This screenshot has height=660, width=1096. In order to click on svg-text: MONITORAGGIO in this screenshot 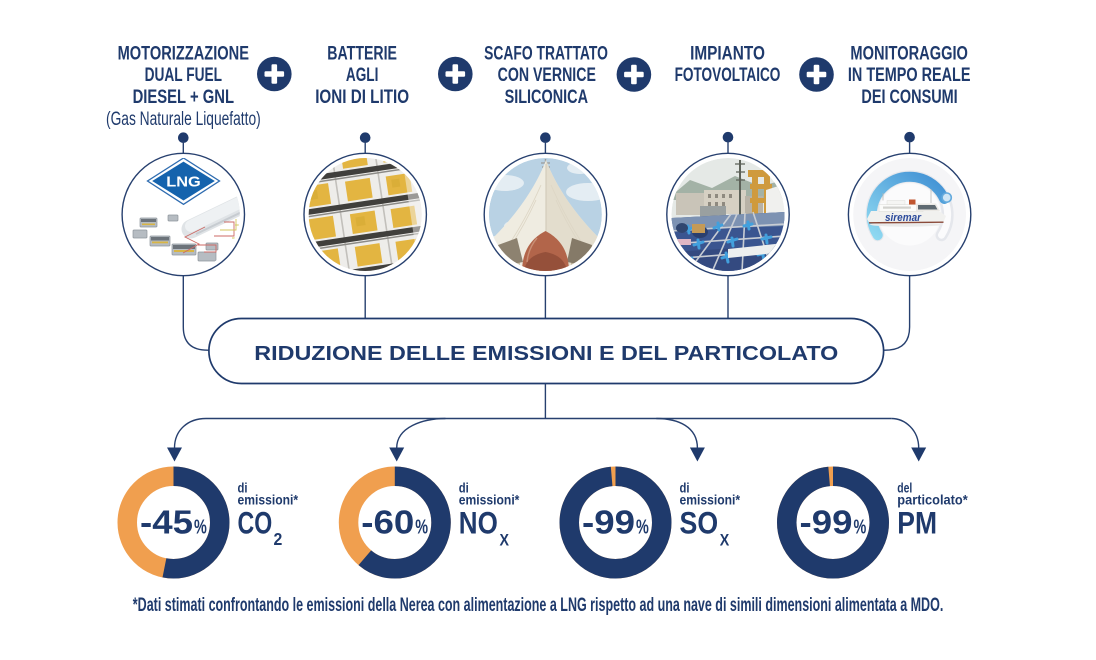, I will do `click(909, 53)`.